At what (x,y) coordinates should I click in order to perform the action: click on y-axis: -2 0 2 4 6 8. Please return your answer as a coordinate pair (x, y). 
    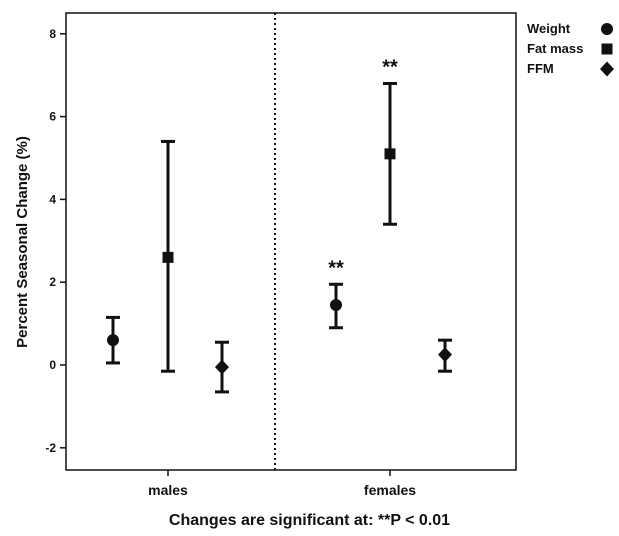
    Looking at the image, I should click on (55, 241).